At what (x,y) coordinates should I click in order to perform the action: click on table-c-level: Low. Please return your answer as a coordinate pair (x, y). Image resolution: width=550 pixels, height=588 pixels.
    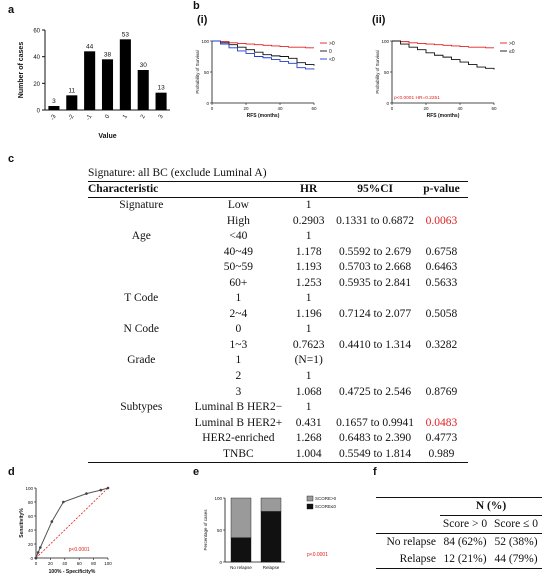
    Looking at the image, I should click on (238, 205).